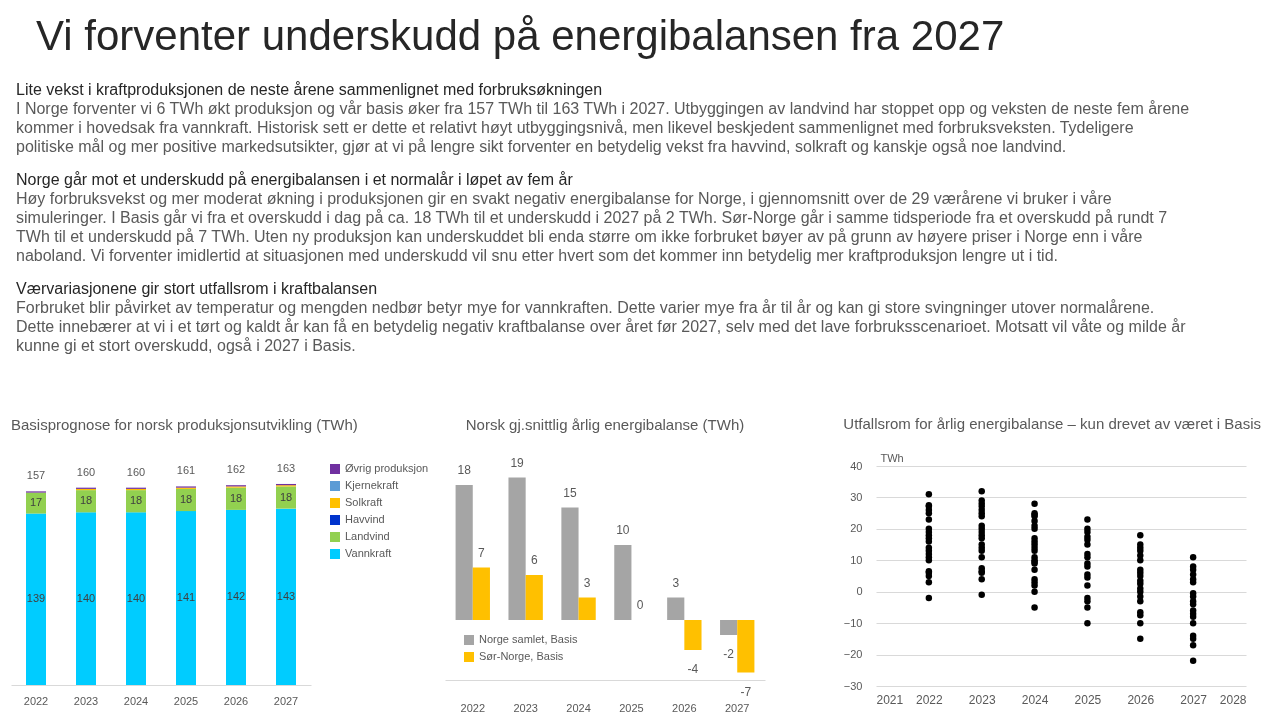  What do you see at coordinates (856, 559) in the screenshot?
I see `y-tick-label: 10` at bounding box center [856, 559].